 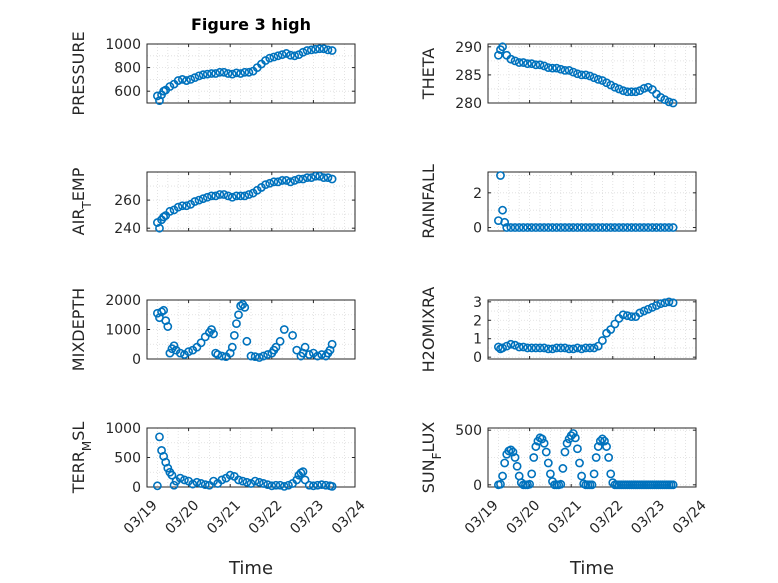 What do you see at coordinates (123, 301) in the screenshot?
I see `y-tick-label: 2000` at bounding box center [123, 301].